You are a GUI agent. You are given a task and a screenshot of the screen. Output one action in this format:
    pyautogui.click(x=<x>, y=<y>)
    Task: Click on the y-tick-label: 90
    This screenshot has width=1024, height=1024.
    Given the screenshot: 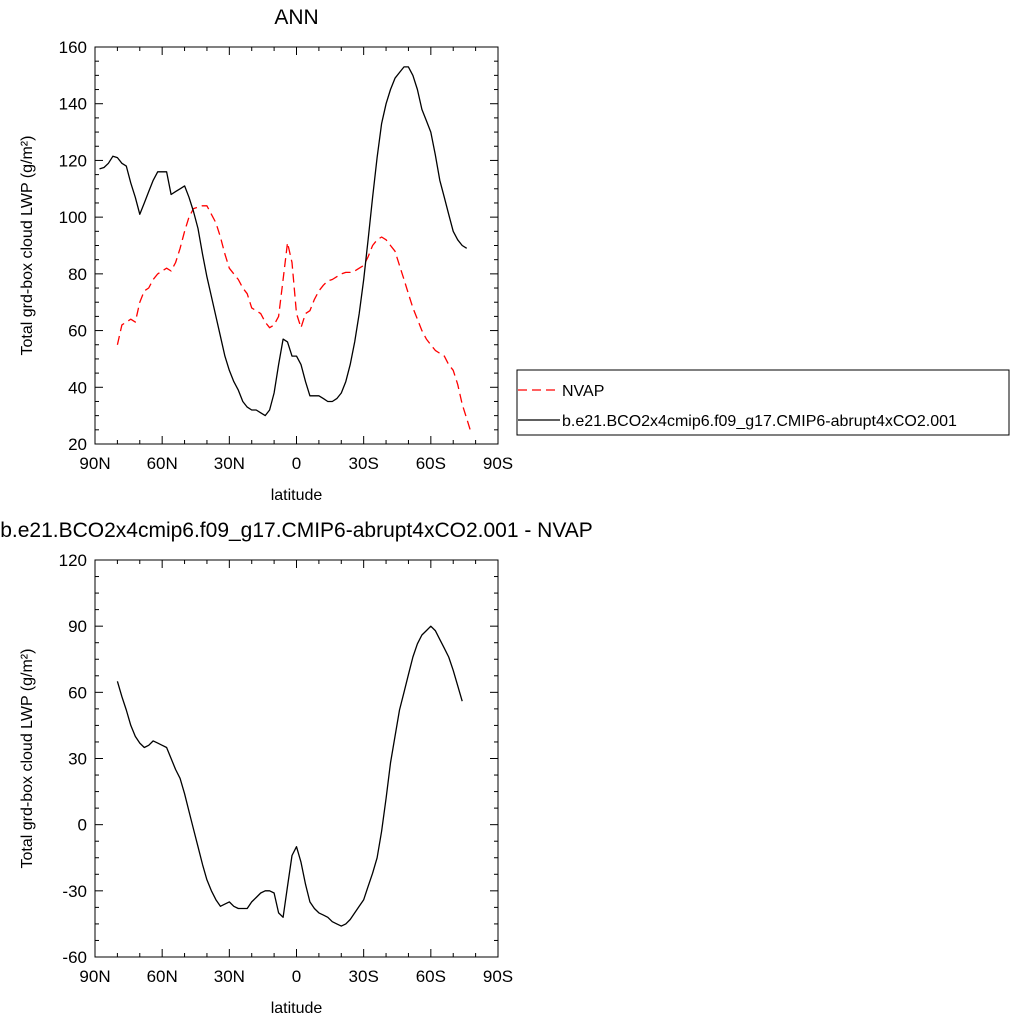 What is the action you would take?
    pyautogui.click(x=77, y=626)
    